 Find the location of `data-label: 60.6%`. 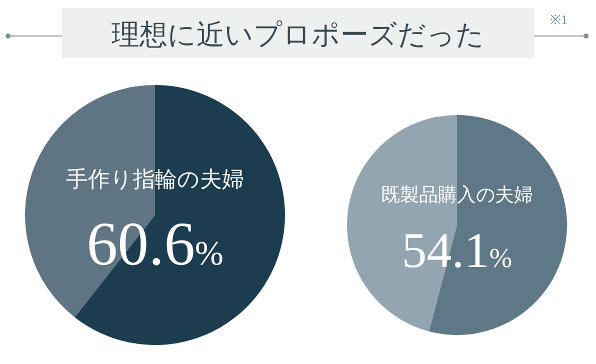

data-label: 60.6% is located at coordinates (155, 244).